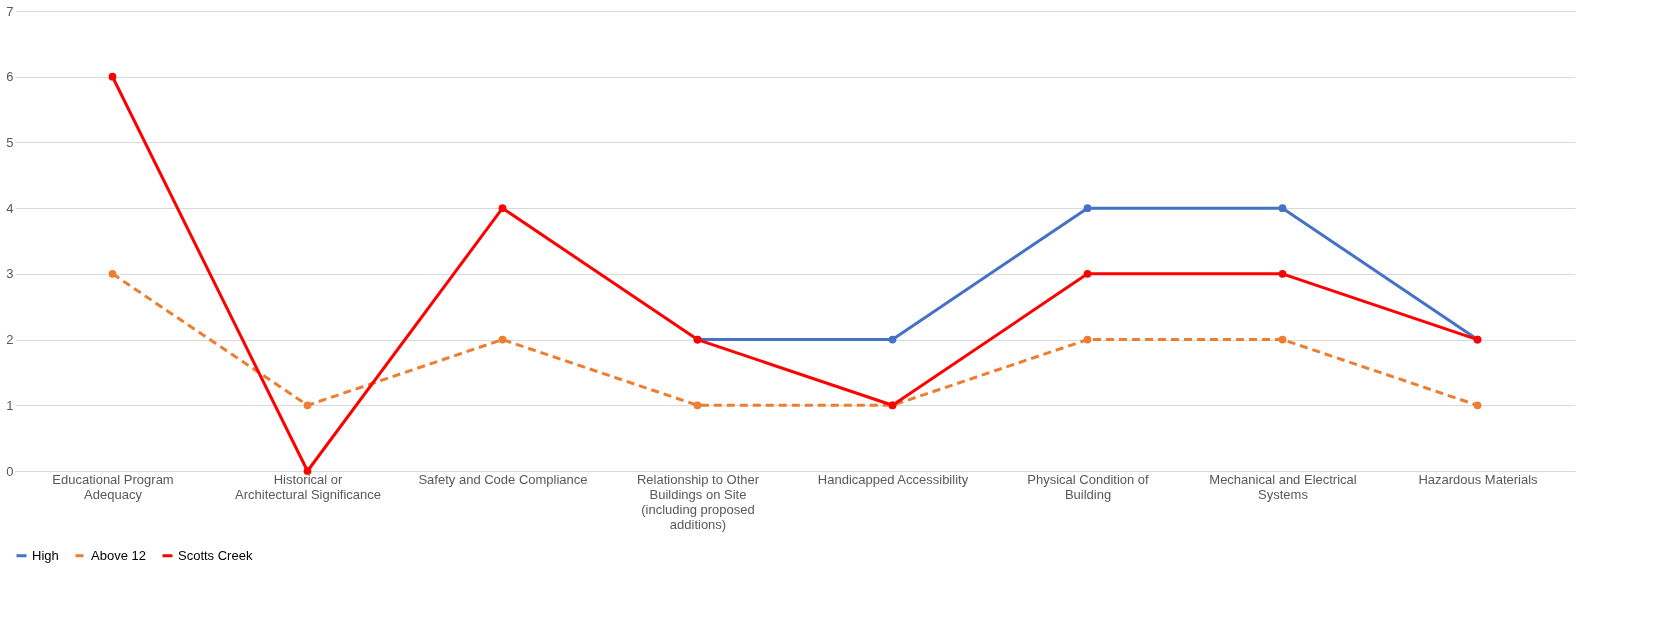 Image resolution: width=1653 pixels, height=618 pixels. Describe the element at coordinates (1088, 486) in the screenshot. I see `x-tick-label: Physical Condition of Building` at that location.